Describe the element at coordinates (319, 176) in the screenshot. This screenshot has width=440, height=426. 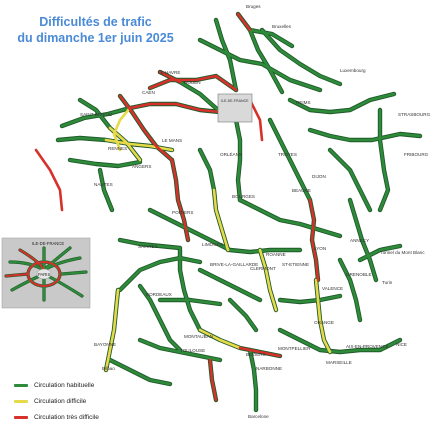
I see `city-dijon: DIJON` at that location.